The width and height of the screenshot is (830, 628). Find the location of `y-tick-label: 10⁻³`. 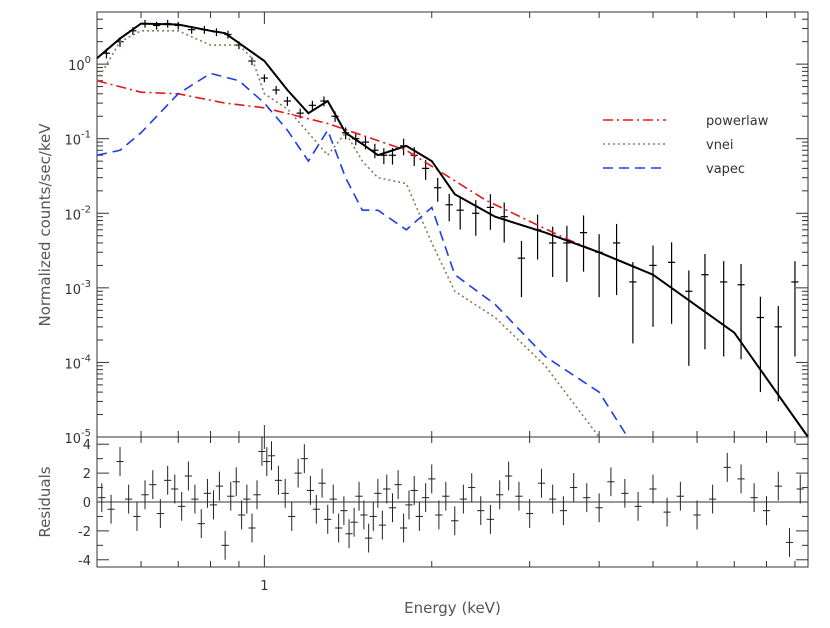

y-tick-label: 10⁻³ is located at coordinates (77, 288).